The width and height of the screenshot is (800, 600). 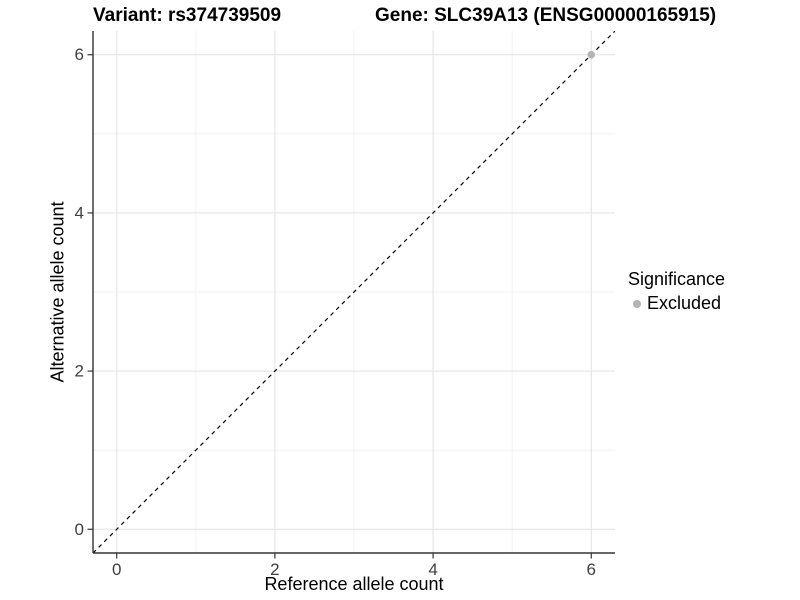 What do you see at coordinates (79, 212) in the screenshot?
I see `y-tick-label: 4` at bounding box center [79, 212].